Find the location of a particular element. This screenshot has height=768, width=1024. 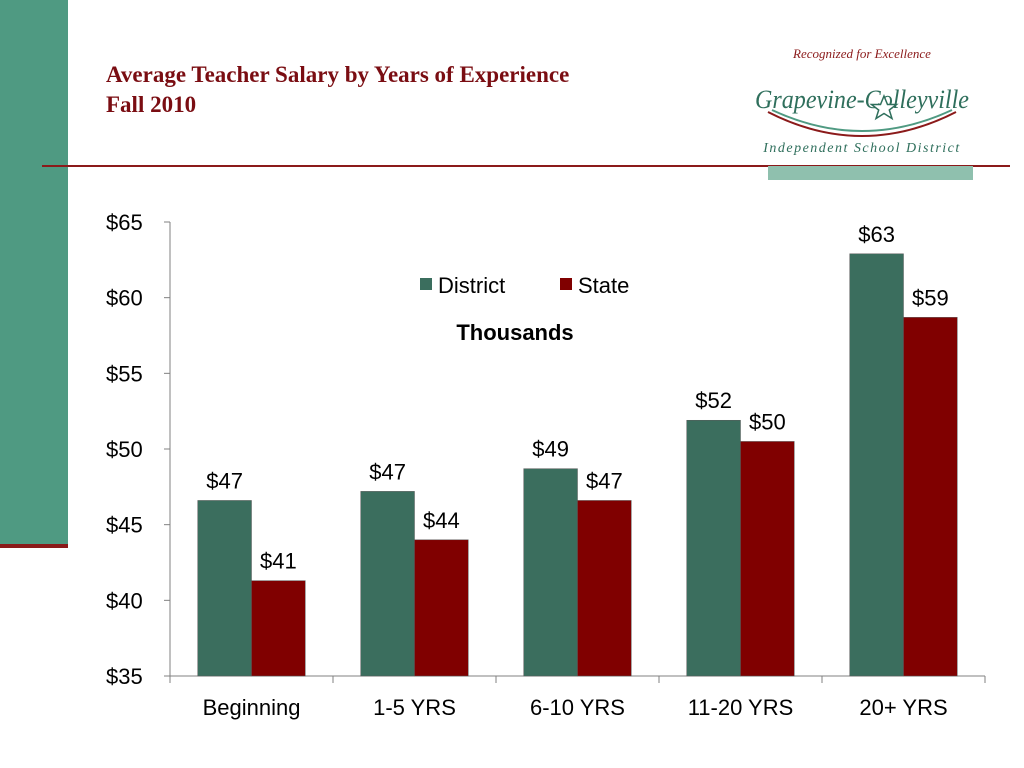

x-category-label: 11-20 YRS is located at coordinates (741, 707).